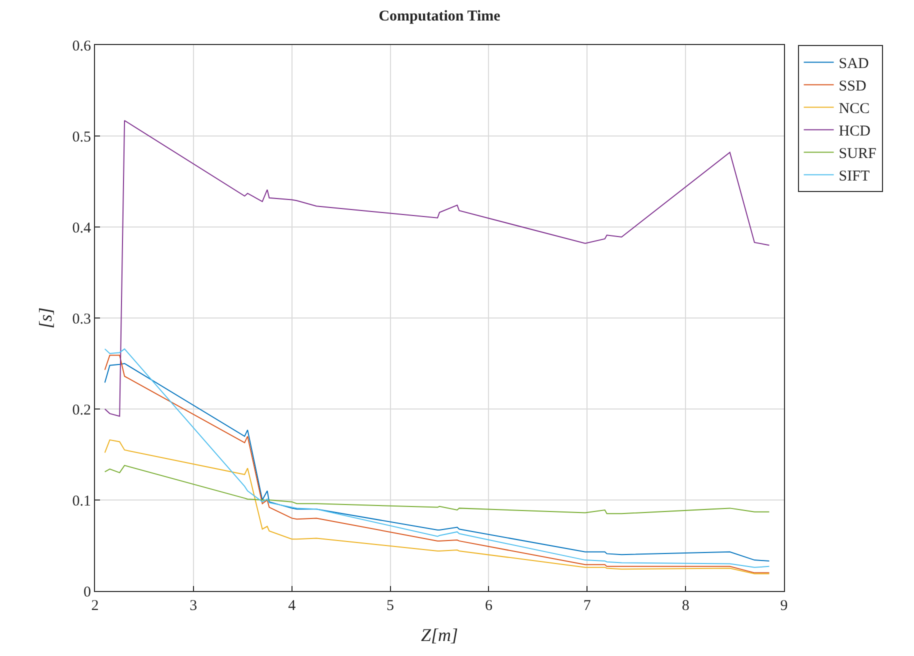 This screenshot has width=914, height=656. I want to click on x-tick-label: 3, so click(194, 606).